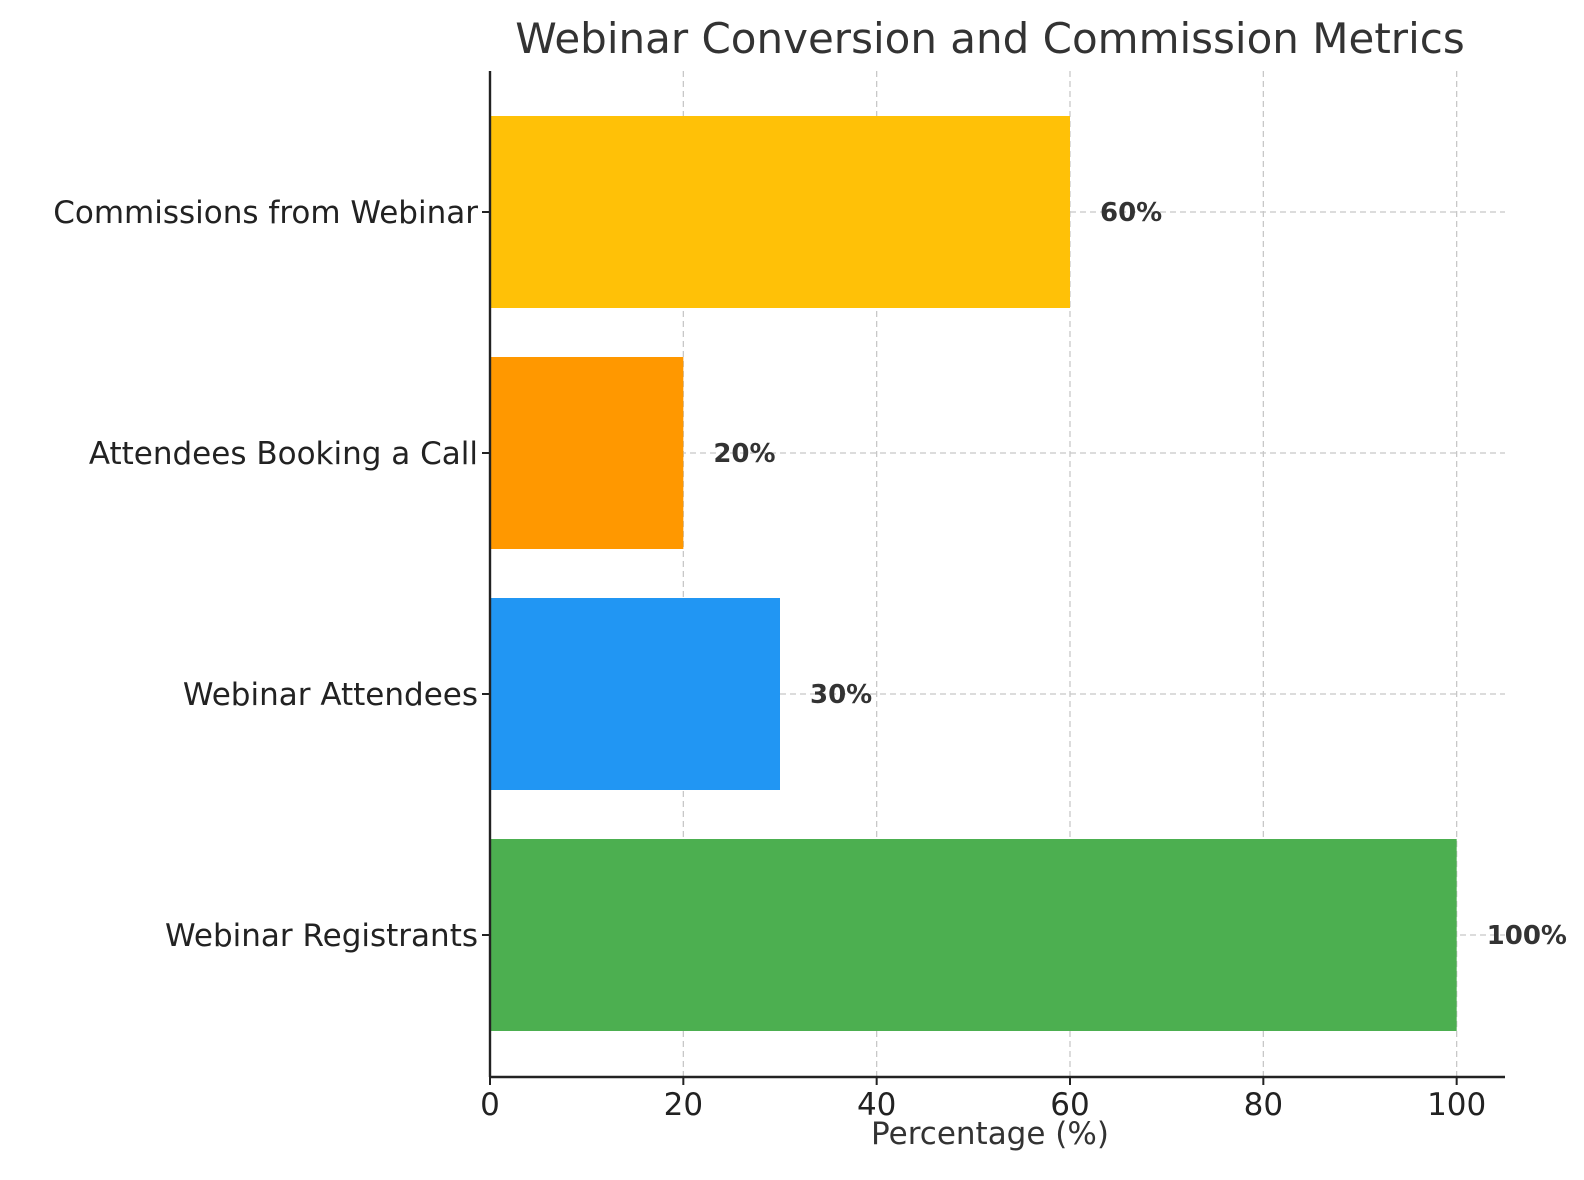 The height and width of the screenshot is (1180, 1584). What do you see at coordinates (265, 213) in the screenshot?
I see `category-label: Commissions from Webinar` at bounding box center [265, 213].